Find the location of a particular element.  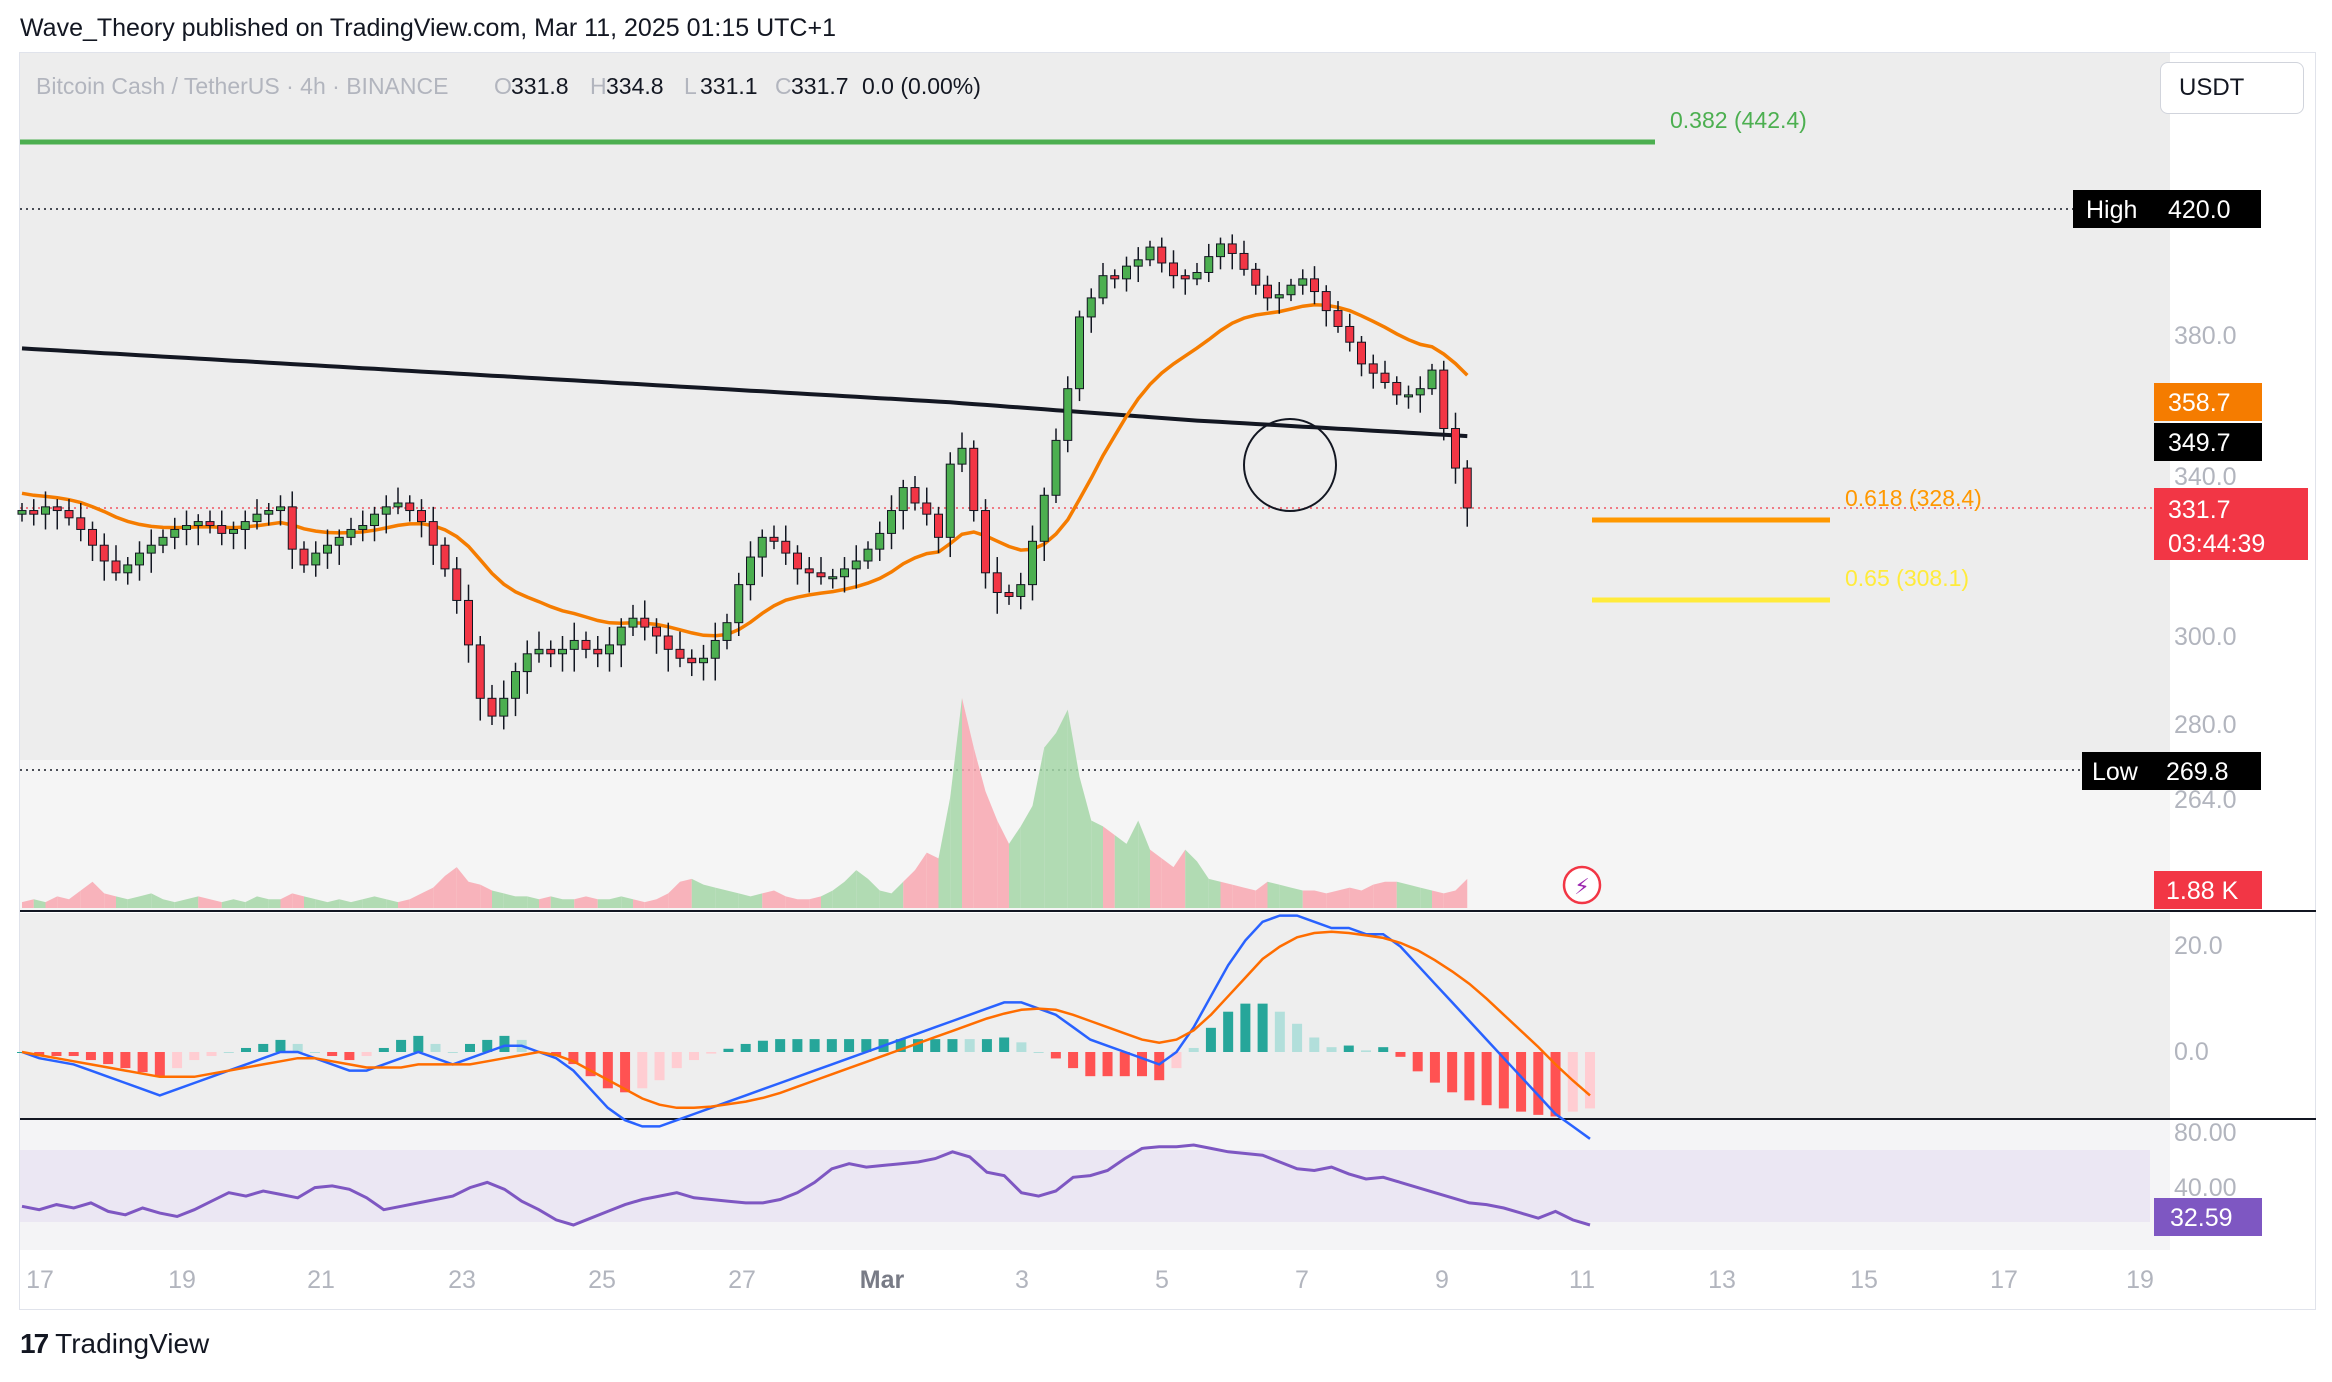

fib-level-label: 0.382 (442.4) is located at coordinates (1738, 120).